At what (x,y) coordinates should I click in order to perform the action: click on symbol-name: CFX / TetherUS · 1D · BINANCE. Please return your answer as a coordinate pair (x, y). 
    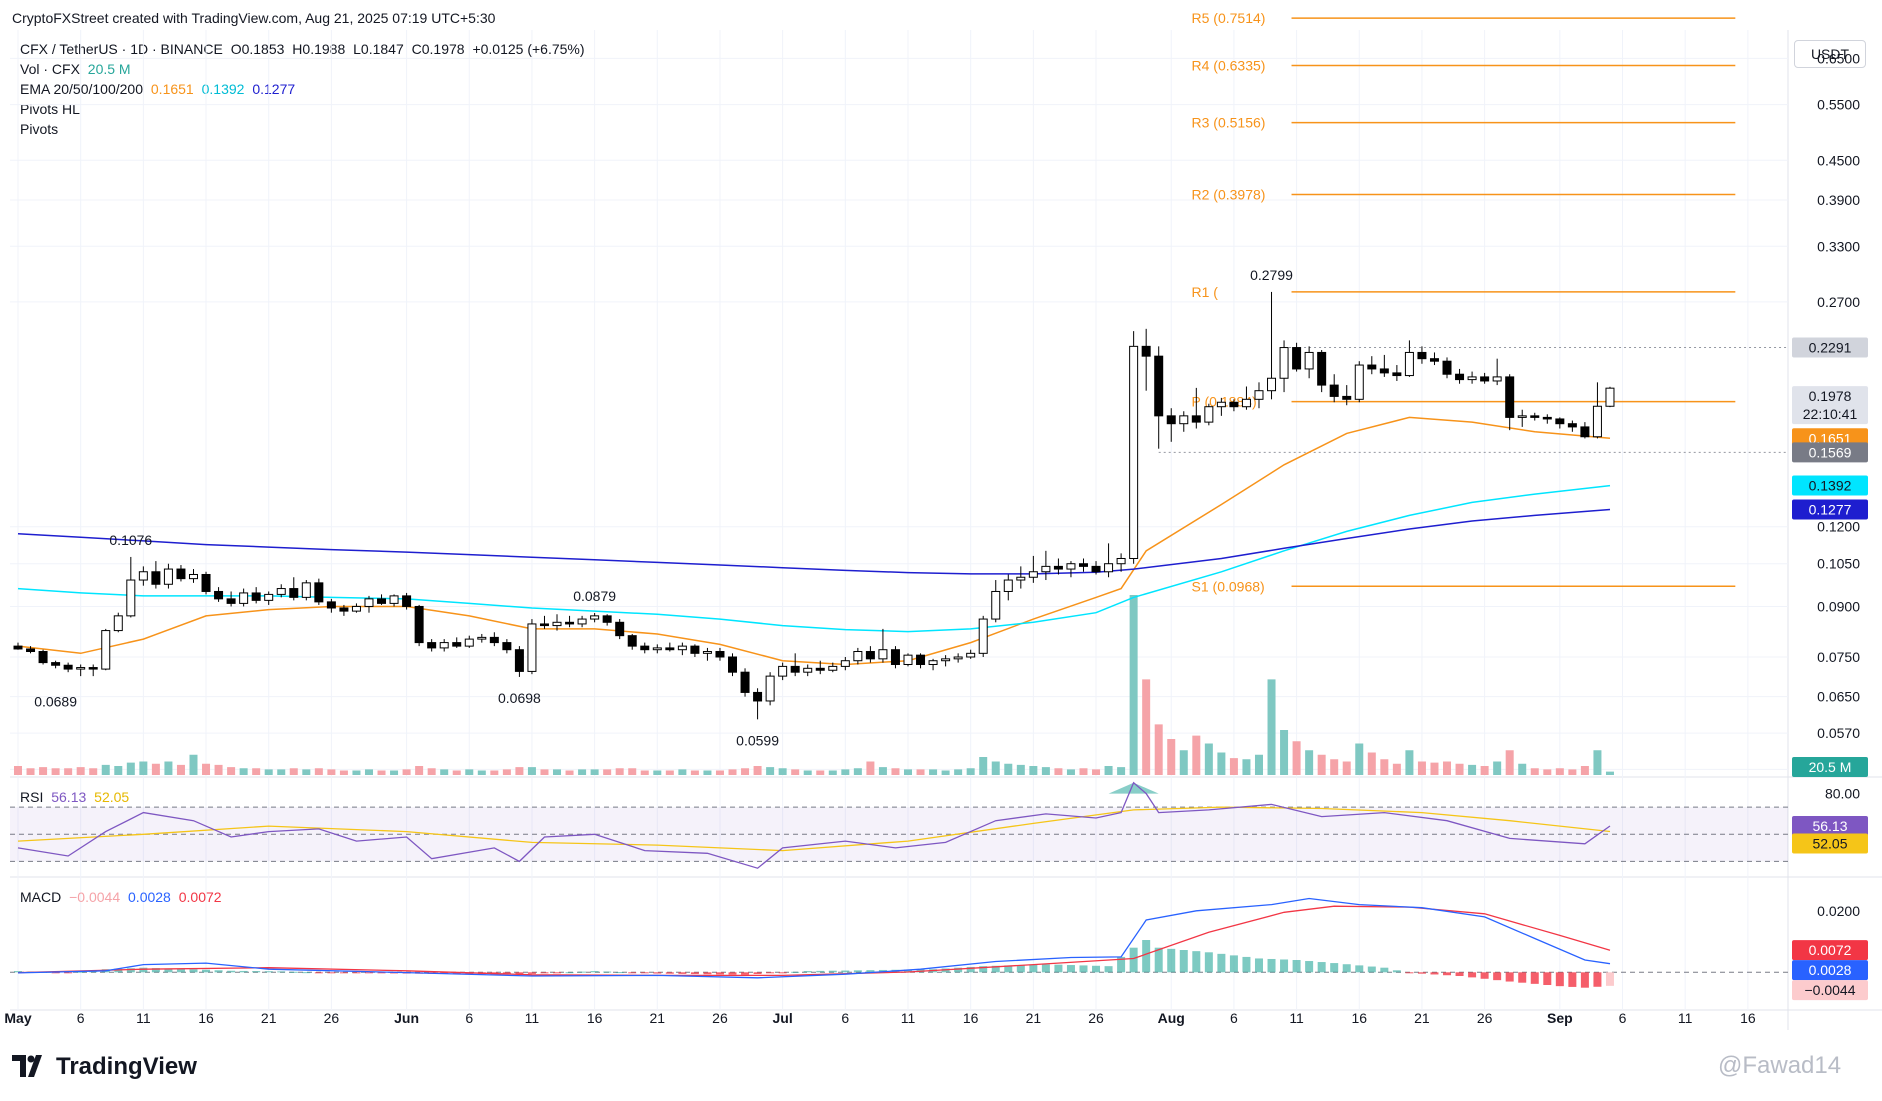
    Looking at the image, I should click on (121, 49).